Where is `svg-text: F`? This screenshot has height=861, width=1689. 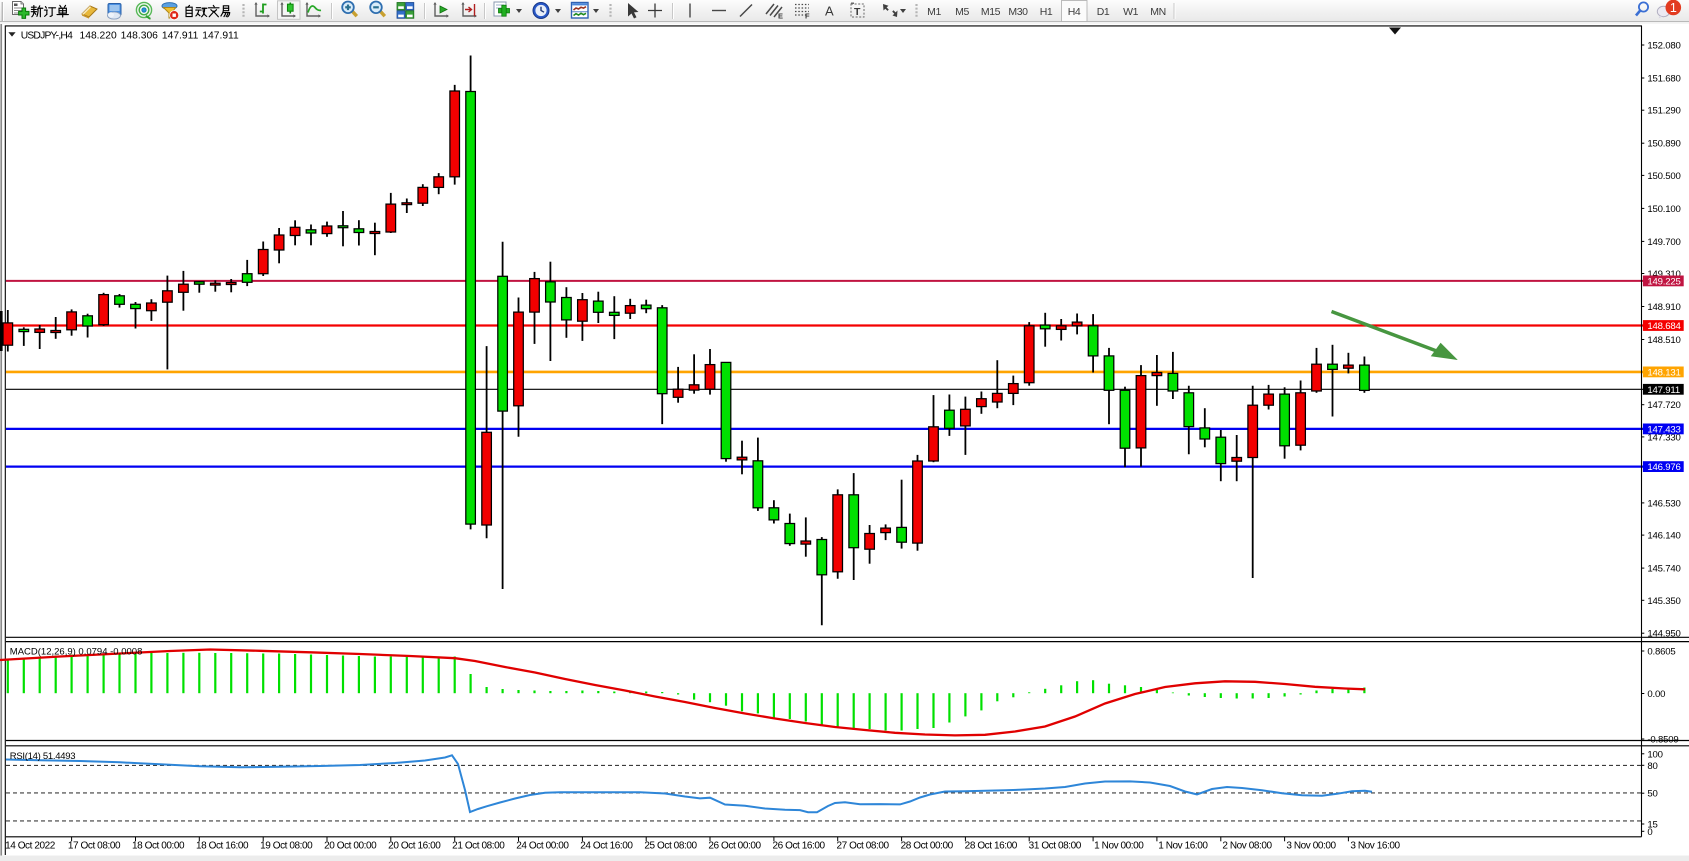 svg-text: F is located at coordinates (807, 16).